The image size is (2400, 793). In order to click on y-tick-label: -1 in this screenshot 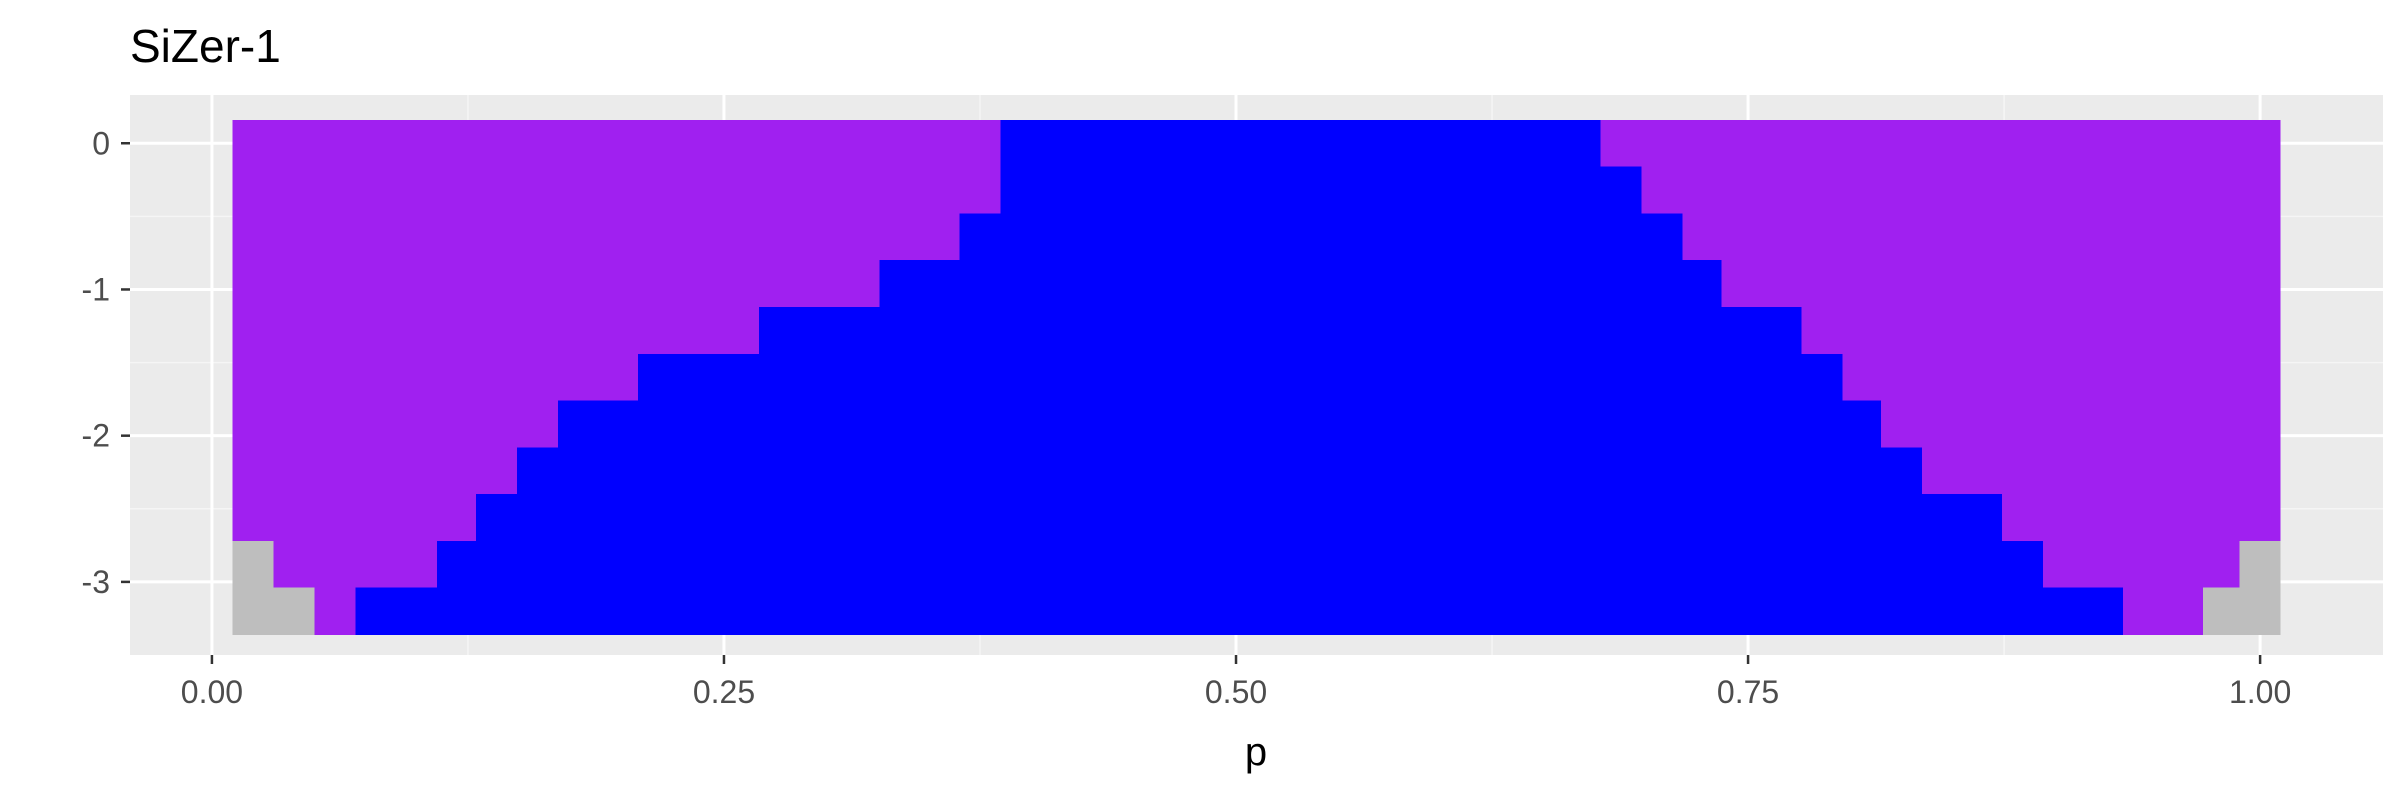, I will do `click(96, 289)`.